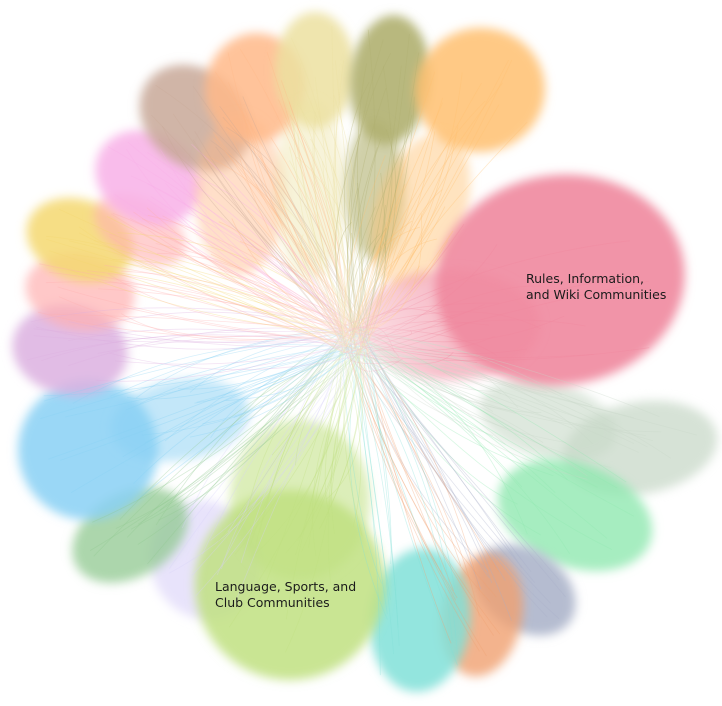  I want to click on language-sports-club-label: Language, Sports, and Club Communities, so click(285, 595).